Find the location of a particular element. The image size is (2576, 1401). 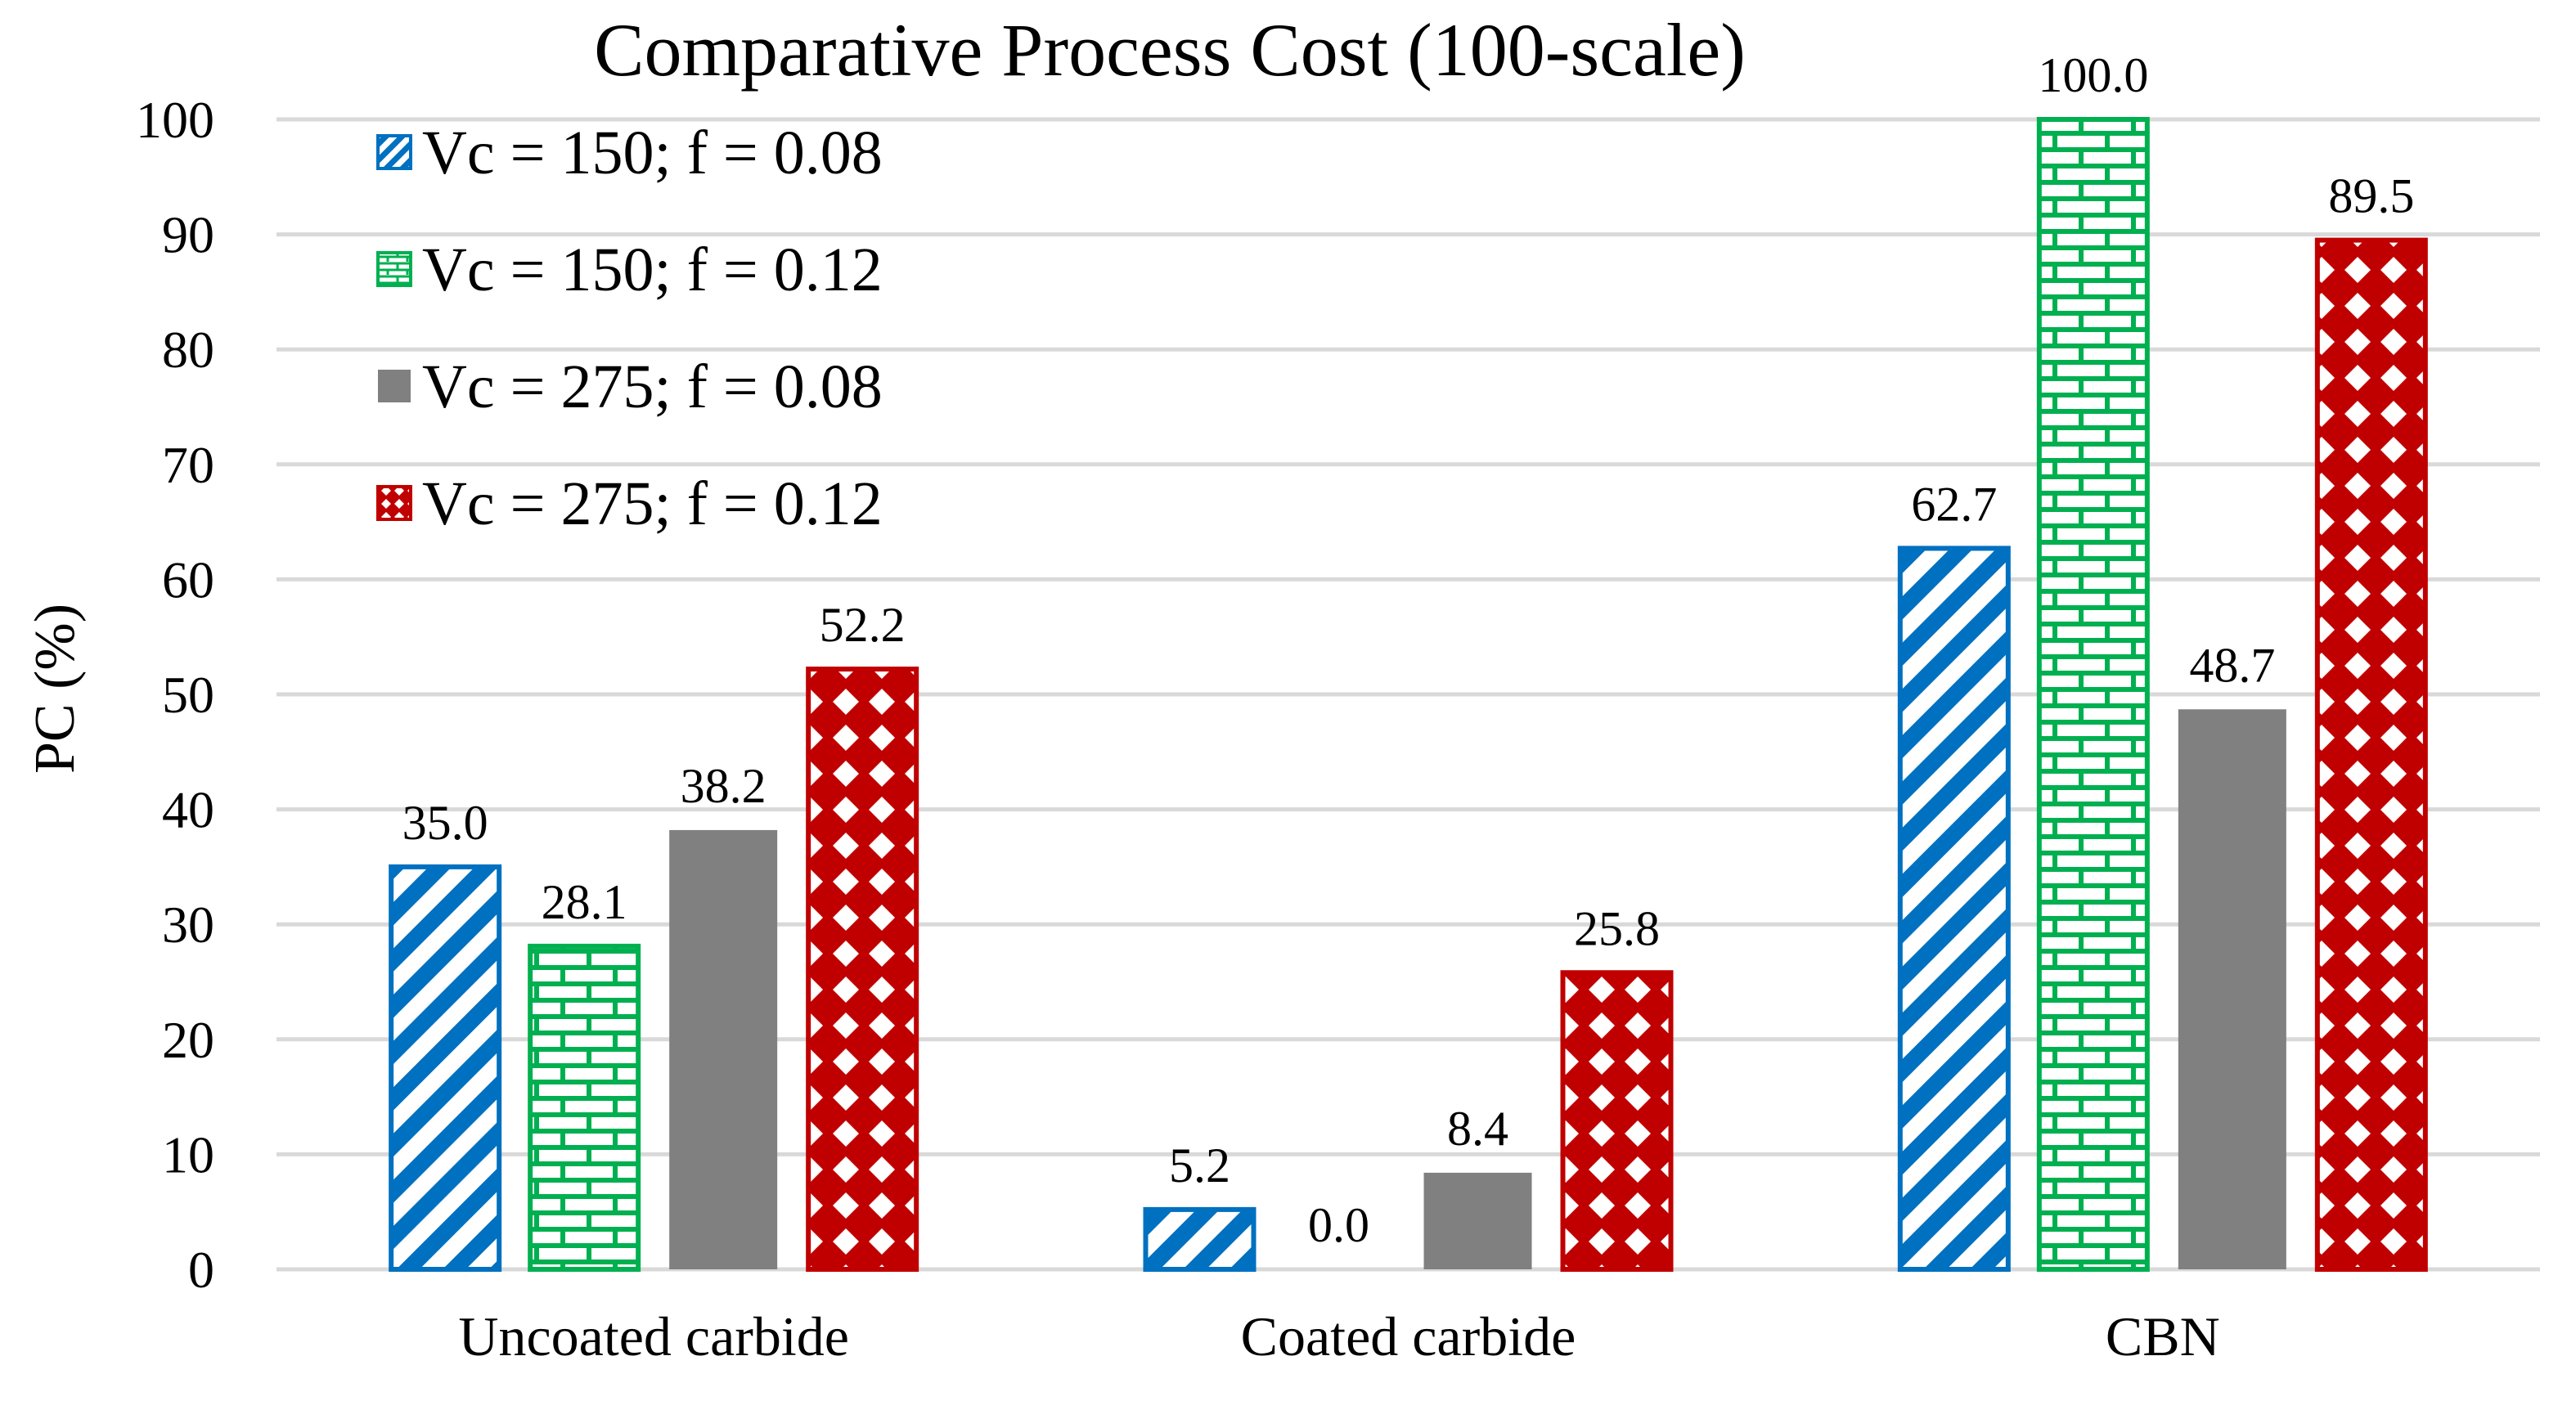

y-tick-label: 70 is located at coordinates (188, 465).